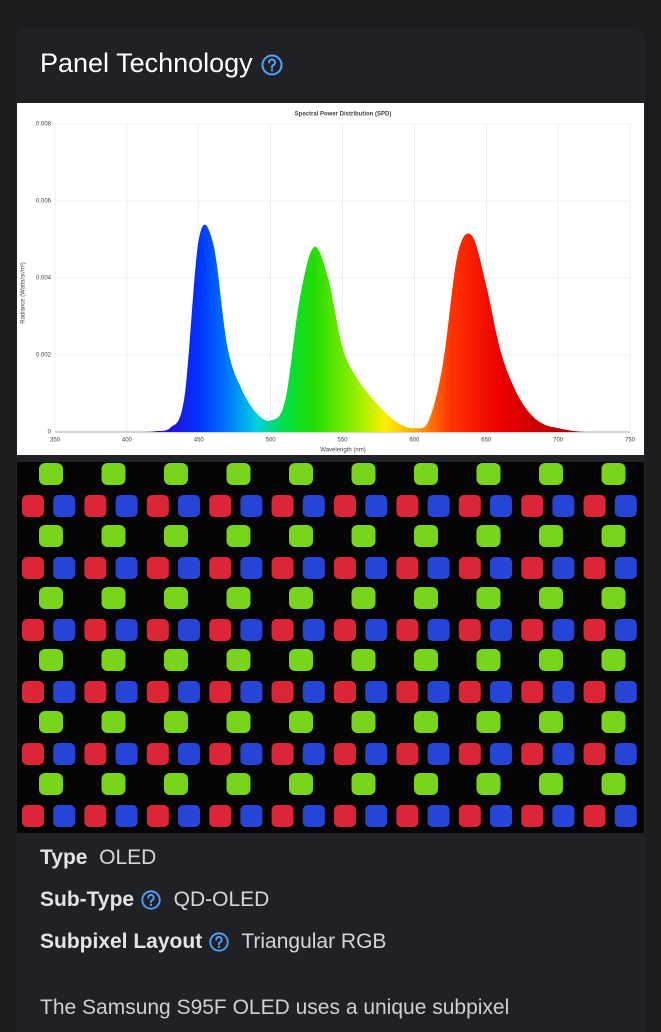 The height and width of the screenshot is (1032, 661). What do you see at coordinates (44, 279) in the screenshot?
I see `y-tick-label: 0.004` at bounding box center [44, 279].